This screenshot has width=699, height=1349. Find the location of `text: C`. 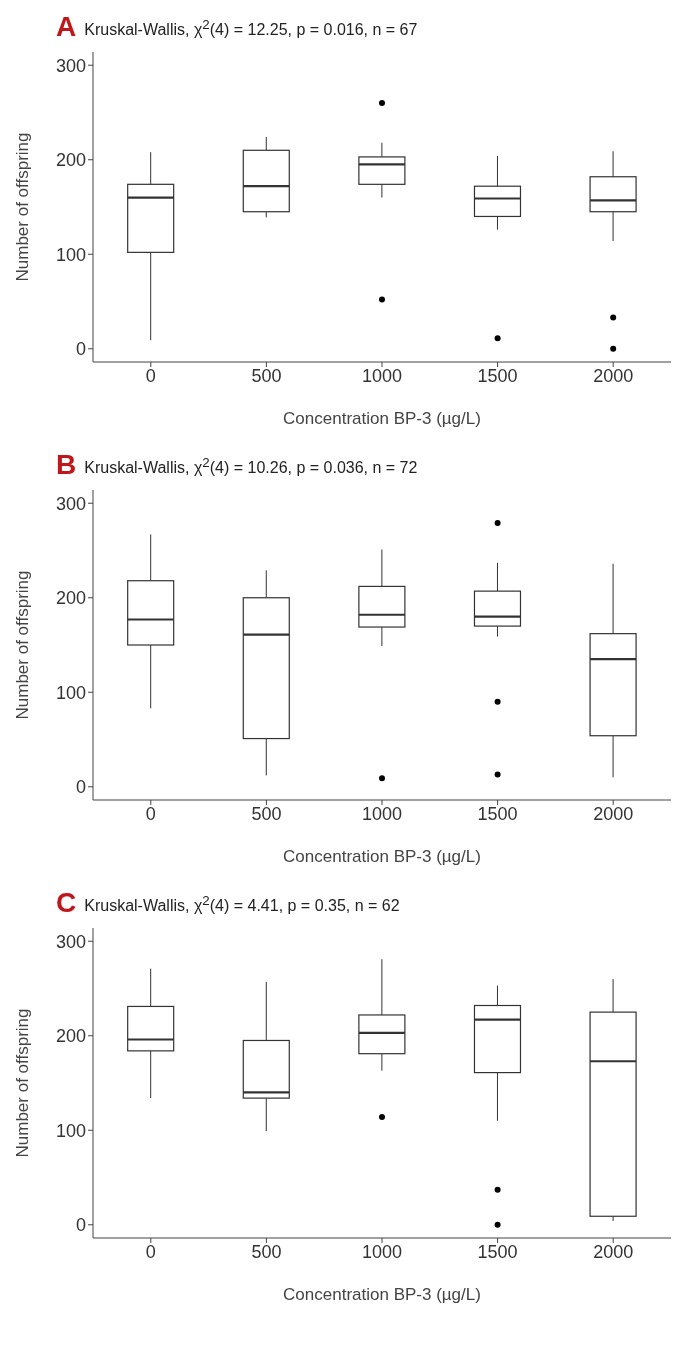

text: C is located at coordinates (66, 902).